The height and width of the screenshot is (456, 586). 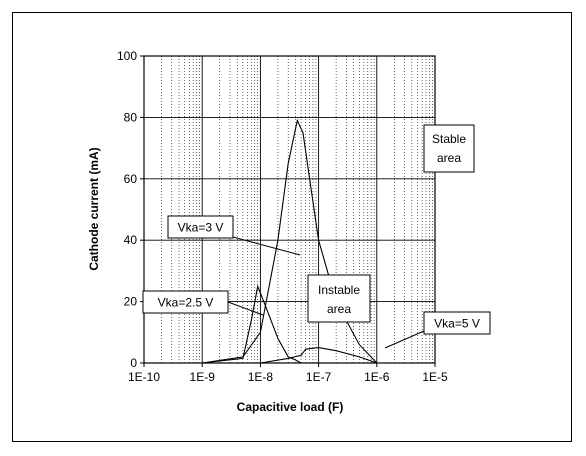 What do you see at coordinates (449, 148) in the screenshot?
I see `annotation-stable-area: Stable area` at bounding box center [449, 148].